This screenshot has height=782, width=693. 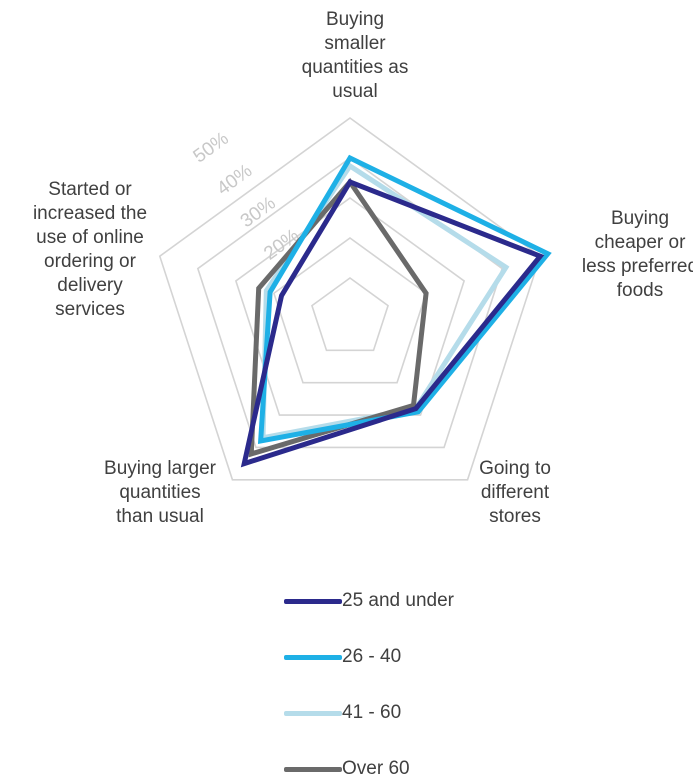 What do you see at coordinates (376, 768) in the screenshot?
I see `legend-label: Over 60` at bounding box center [376, 768].